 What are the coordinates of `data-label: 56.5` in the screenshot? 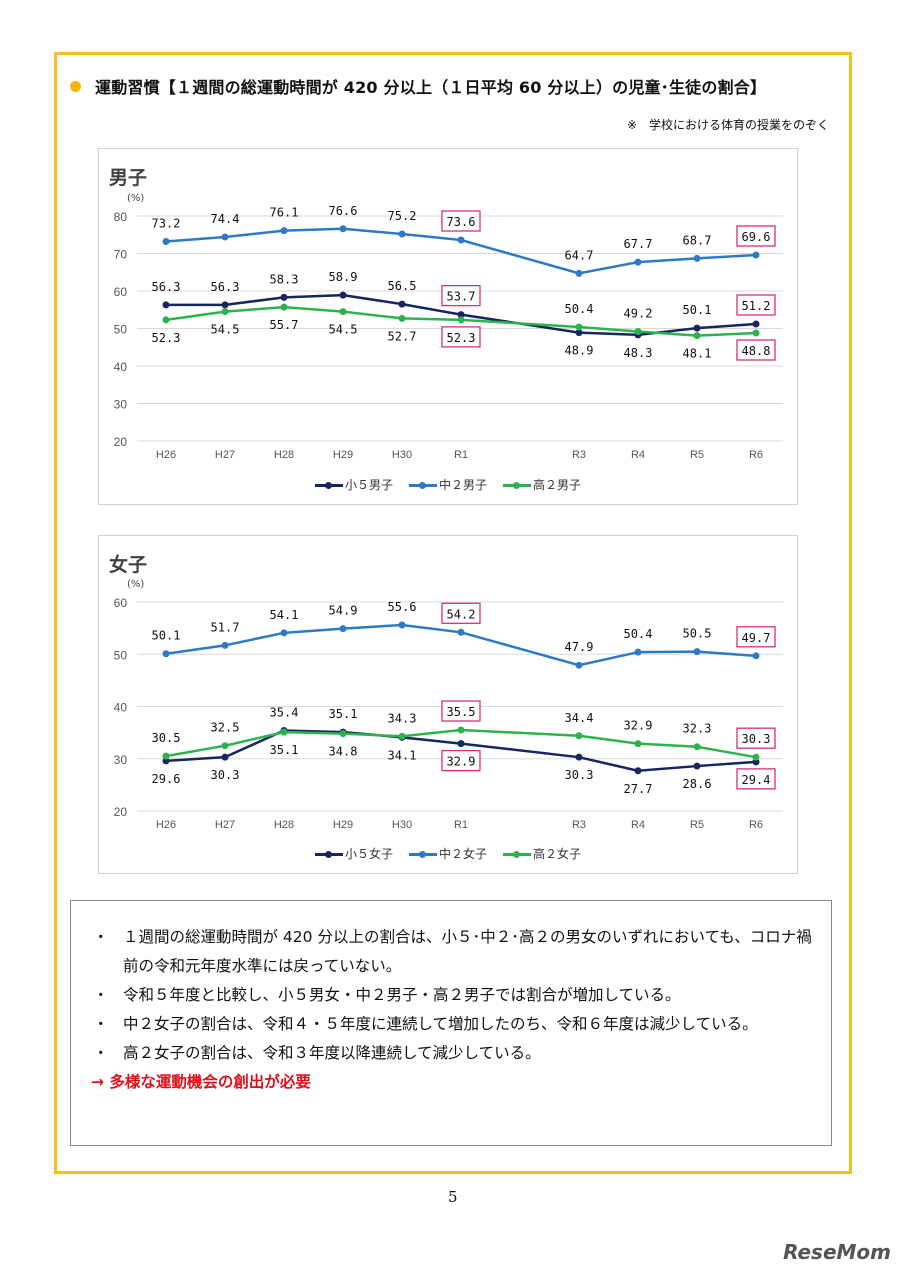 It's located at (402, 286).